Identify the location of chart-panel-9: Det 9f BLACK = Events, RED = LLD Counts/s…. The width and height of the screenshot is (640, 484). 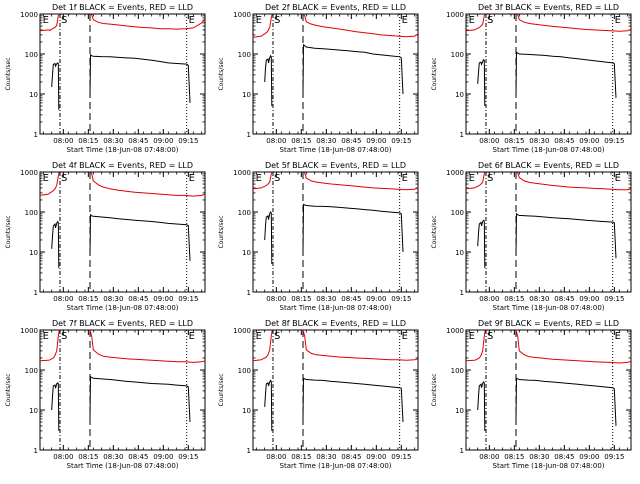
(531, 394).